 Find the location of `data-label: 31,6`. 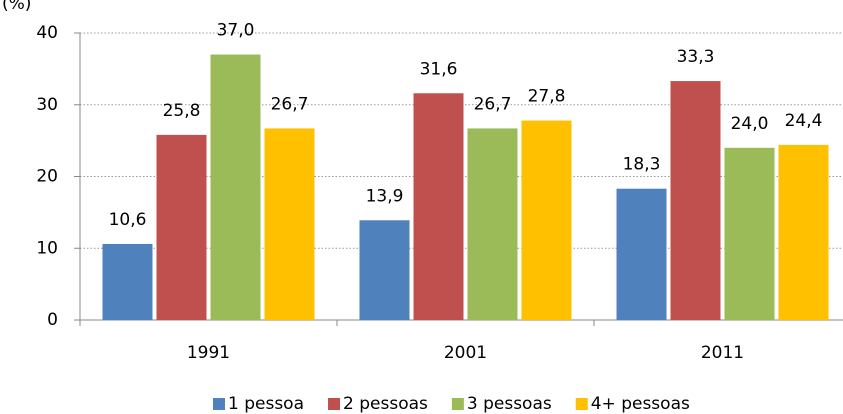

data-label: 31,6 is located at coordinates (439, 69).